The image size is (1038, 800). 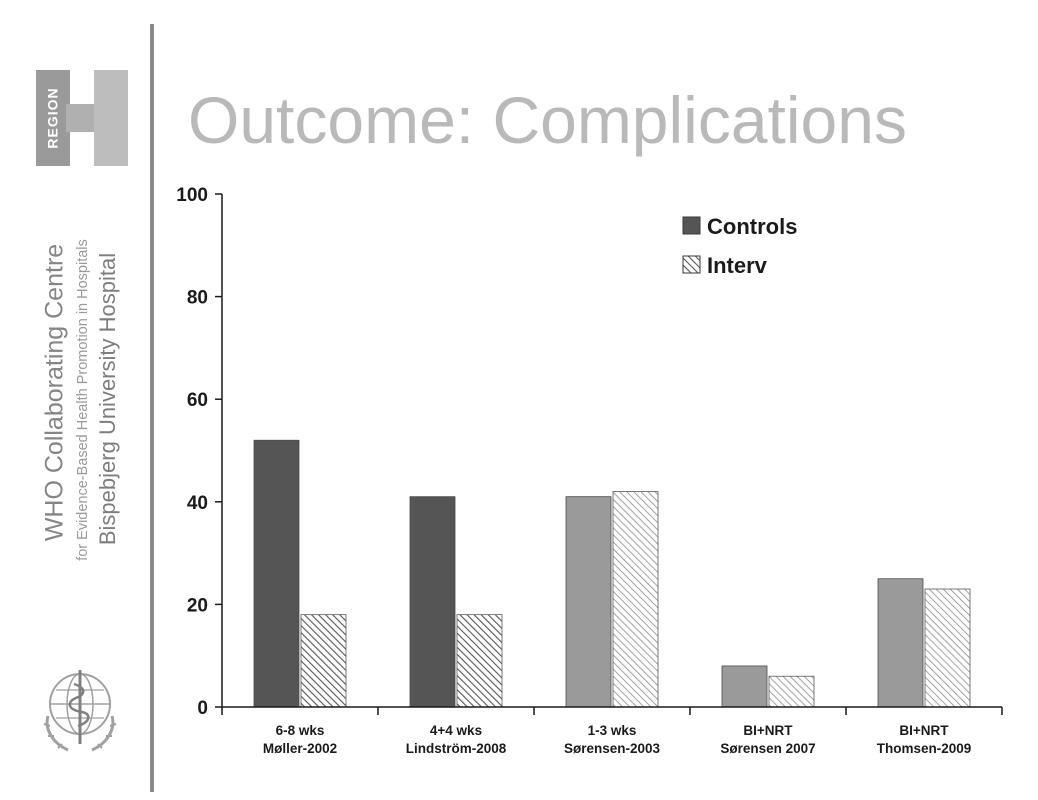 I want to click on logo-h-left-stem, so click(x=53, y=118).